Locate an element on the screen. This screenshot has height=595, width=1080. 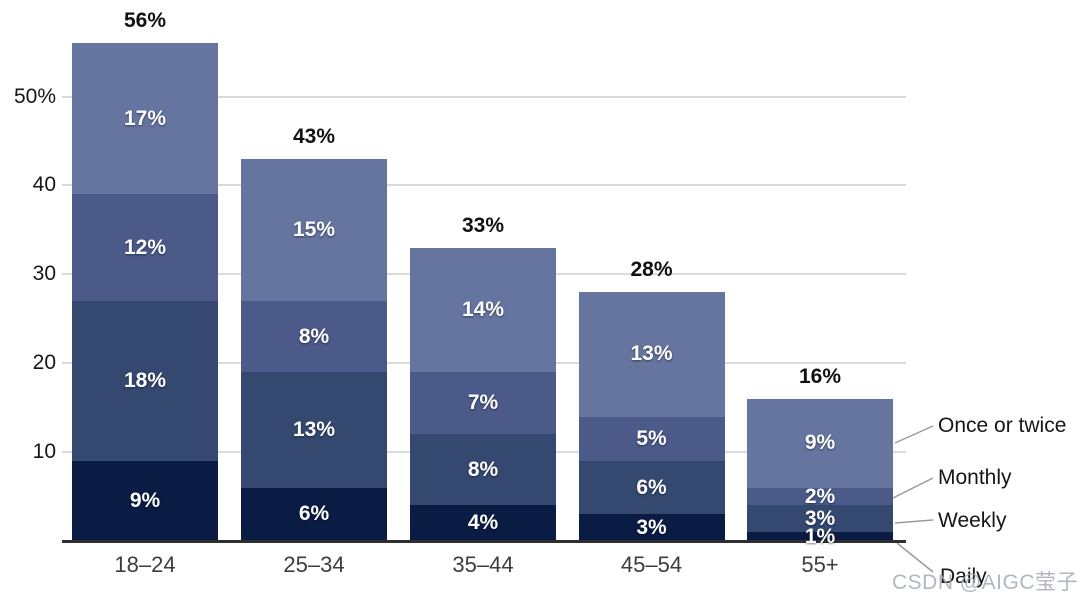
segment-label: 14% is located at coordinates (483, 309).